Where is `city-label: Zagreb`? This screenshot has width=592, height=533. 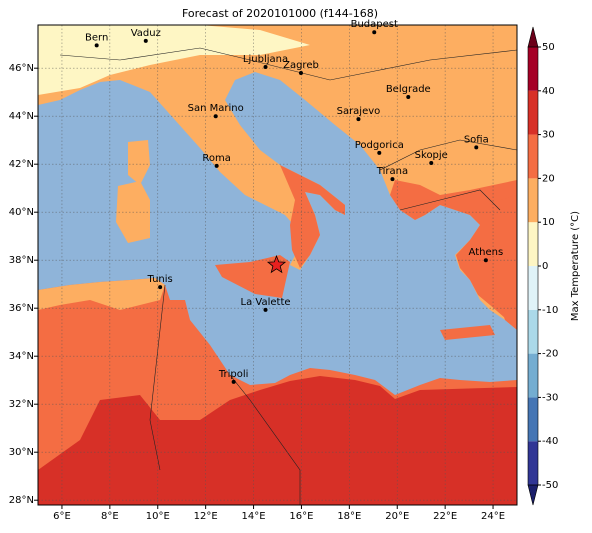
city-label: Zagreb is located at coordinates (301, 65).